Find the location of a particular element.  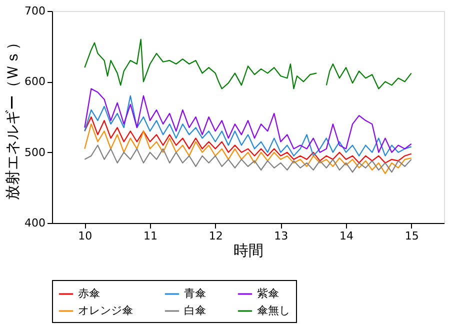

x-tick-label: 11 is located at coordinates (151, 236).